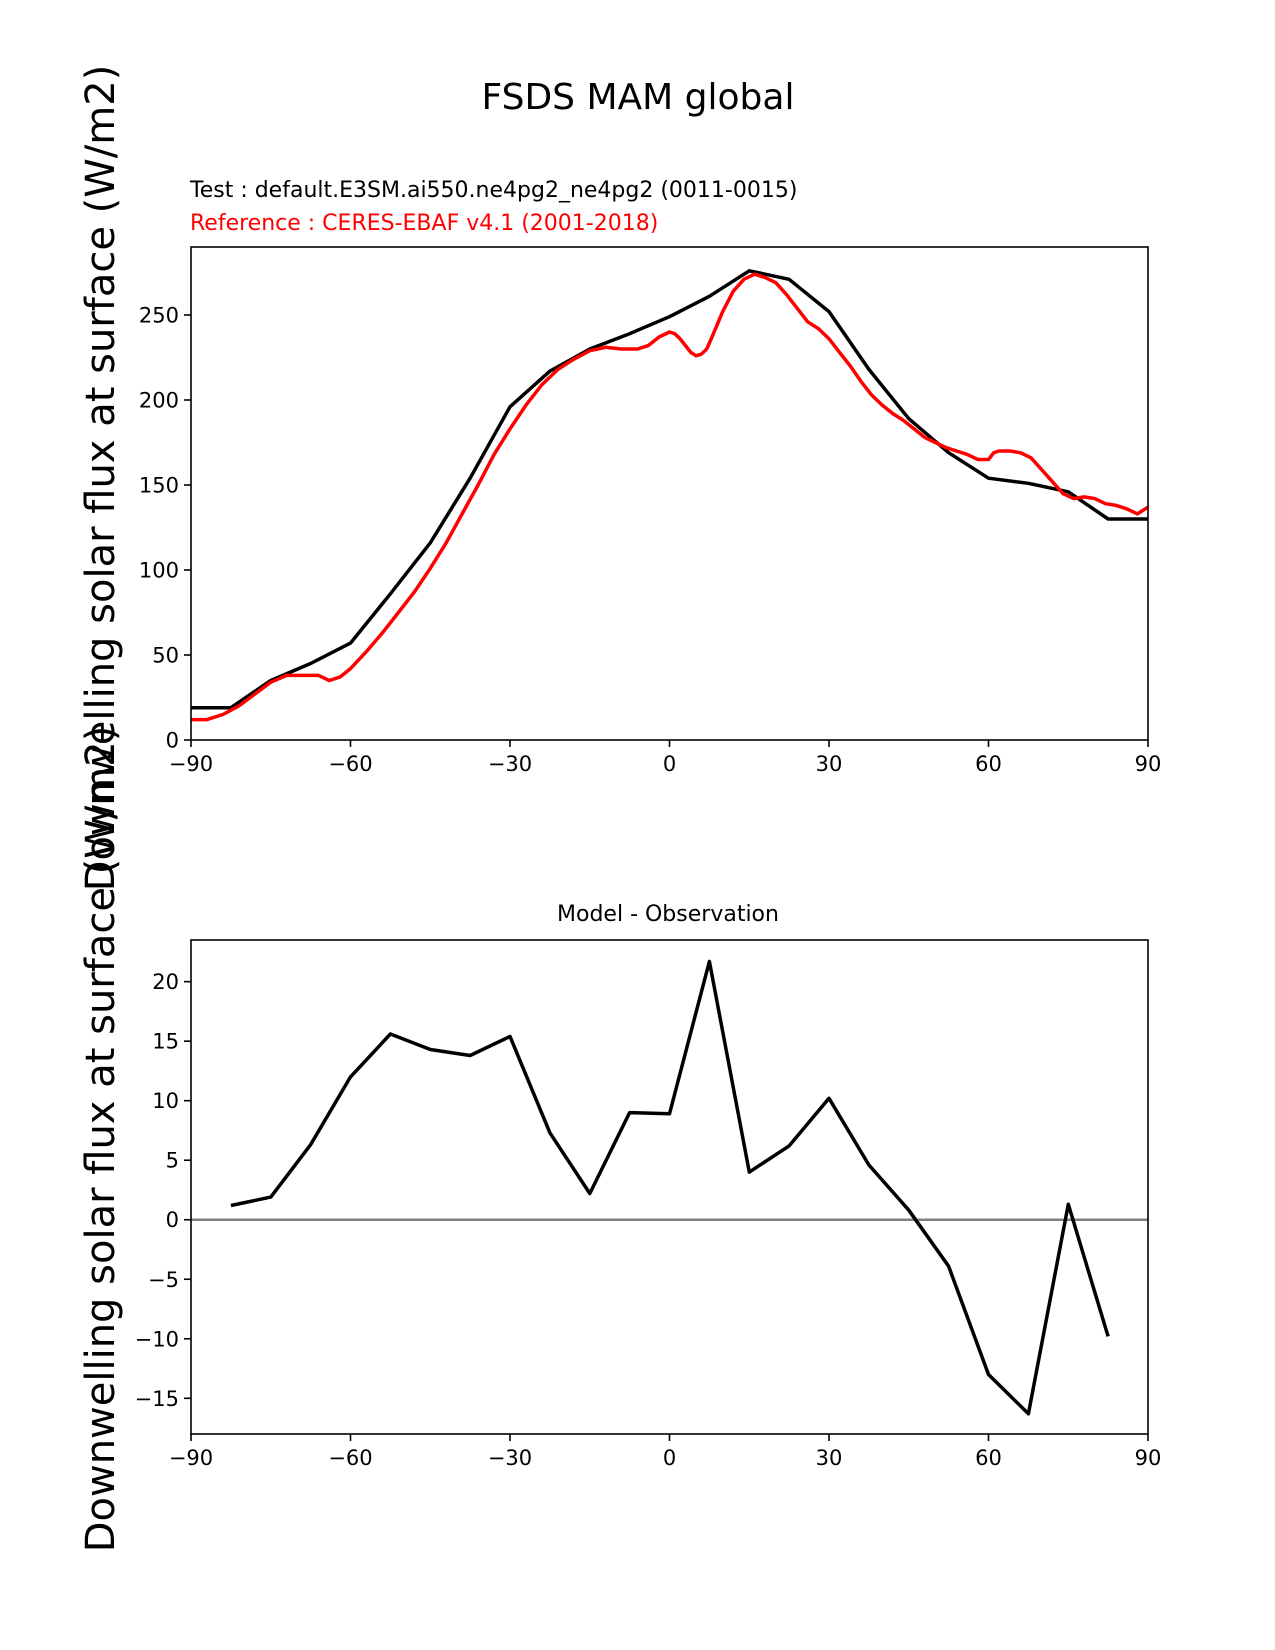  What do you see at coordinates (424, 223) in the screenshot?
I see `reference-label: Reference : CERES-EBAF v4.1 (2001-2018)` at bounding box center [424, 223].